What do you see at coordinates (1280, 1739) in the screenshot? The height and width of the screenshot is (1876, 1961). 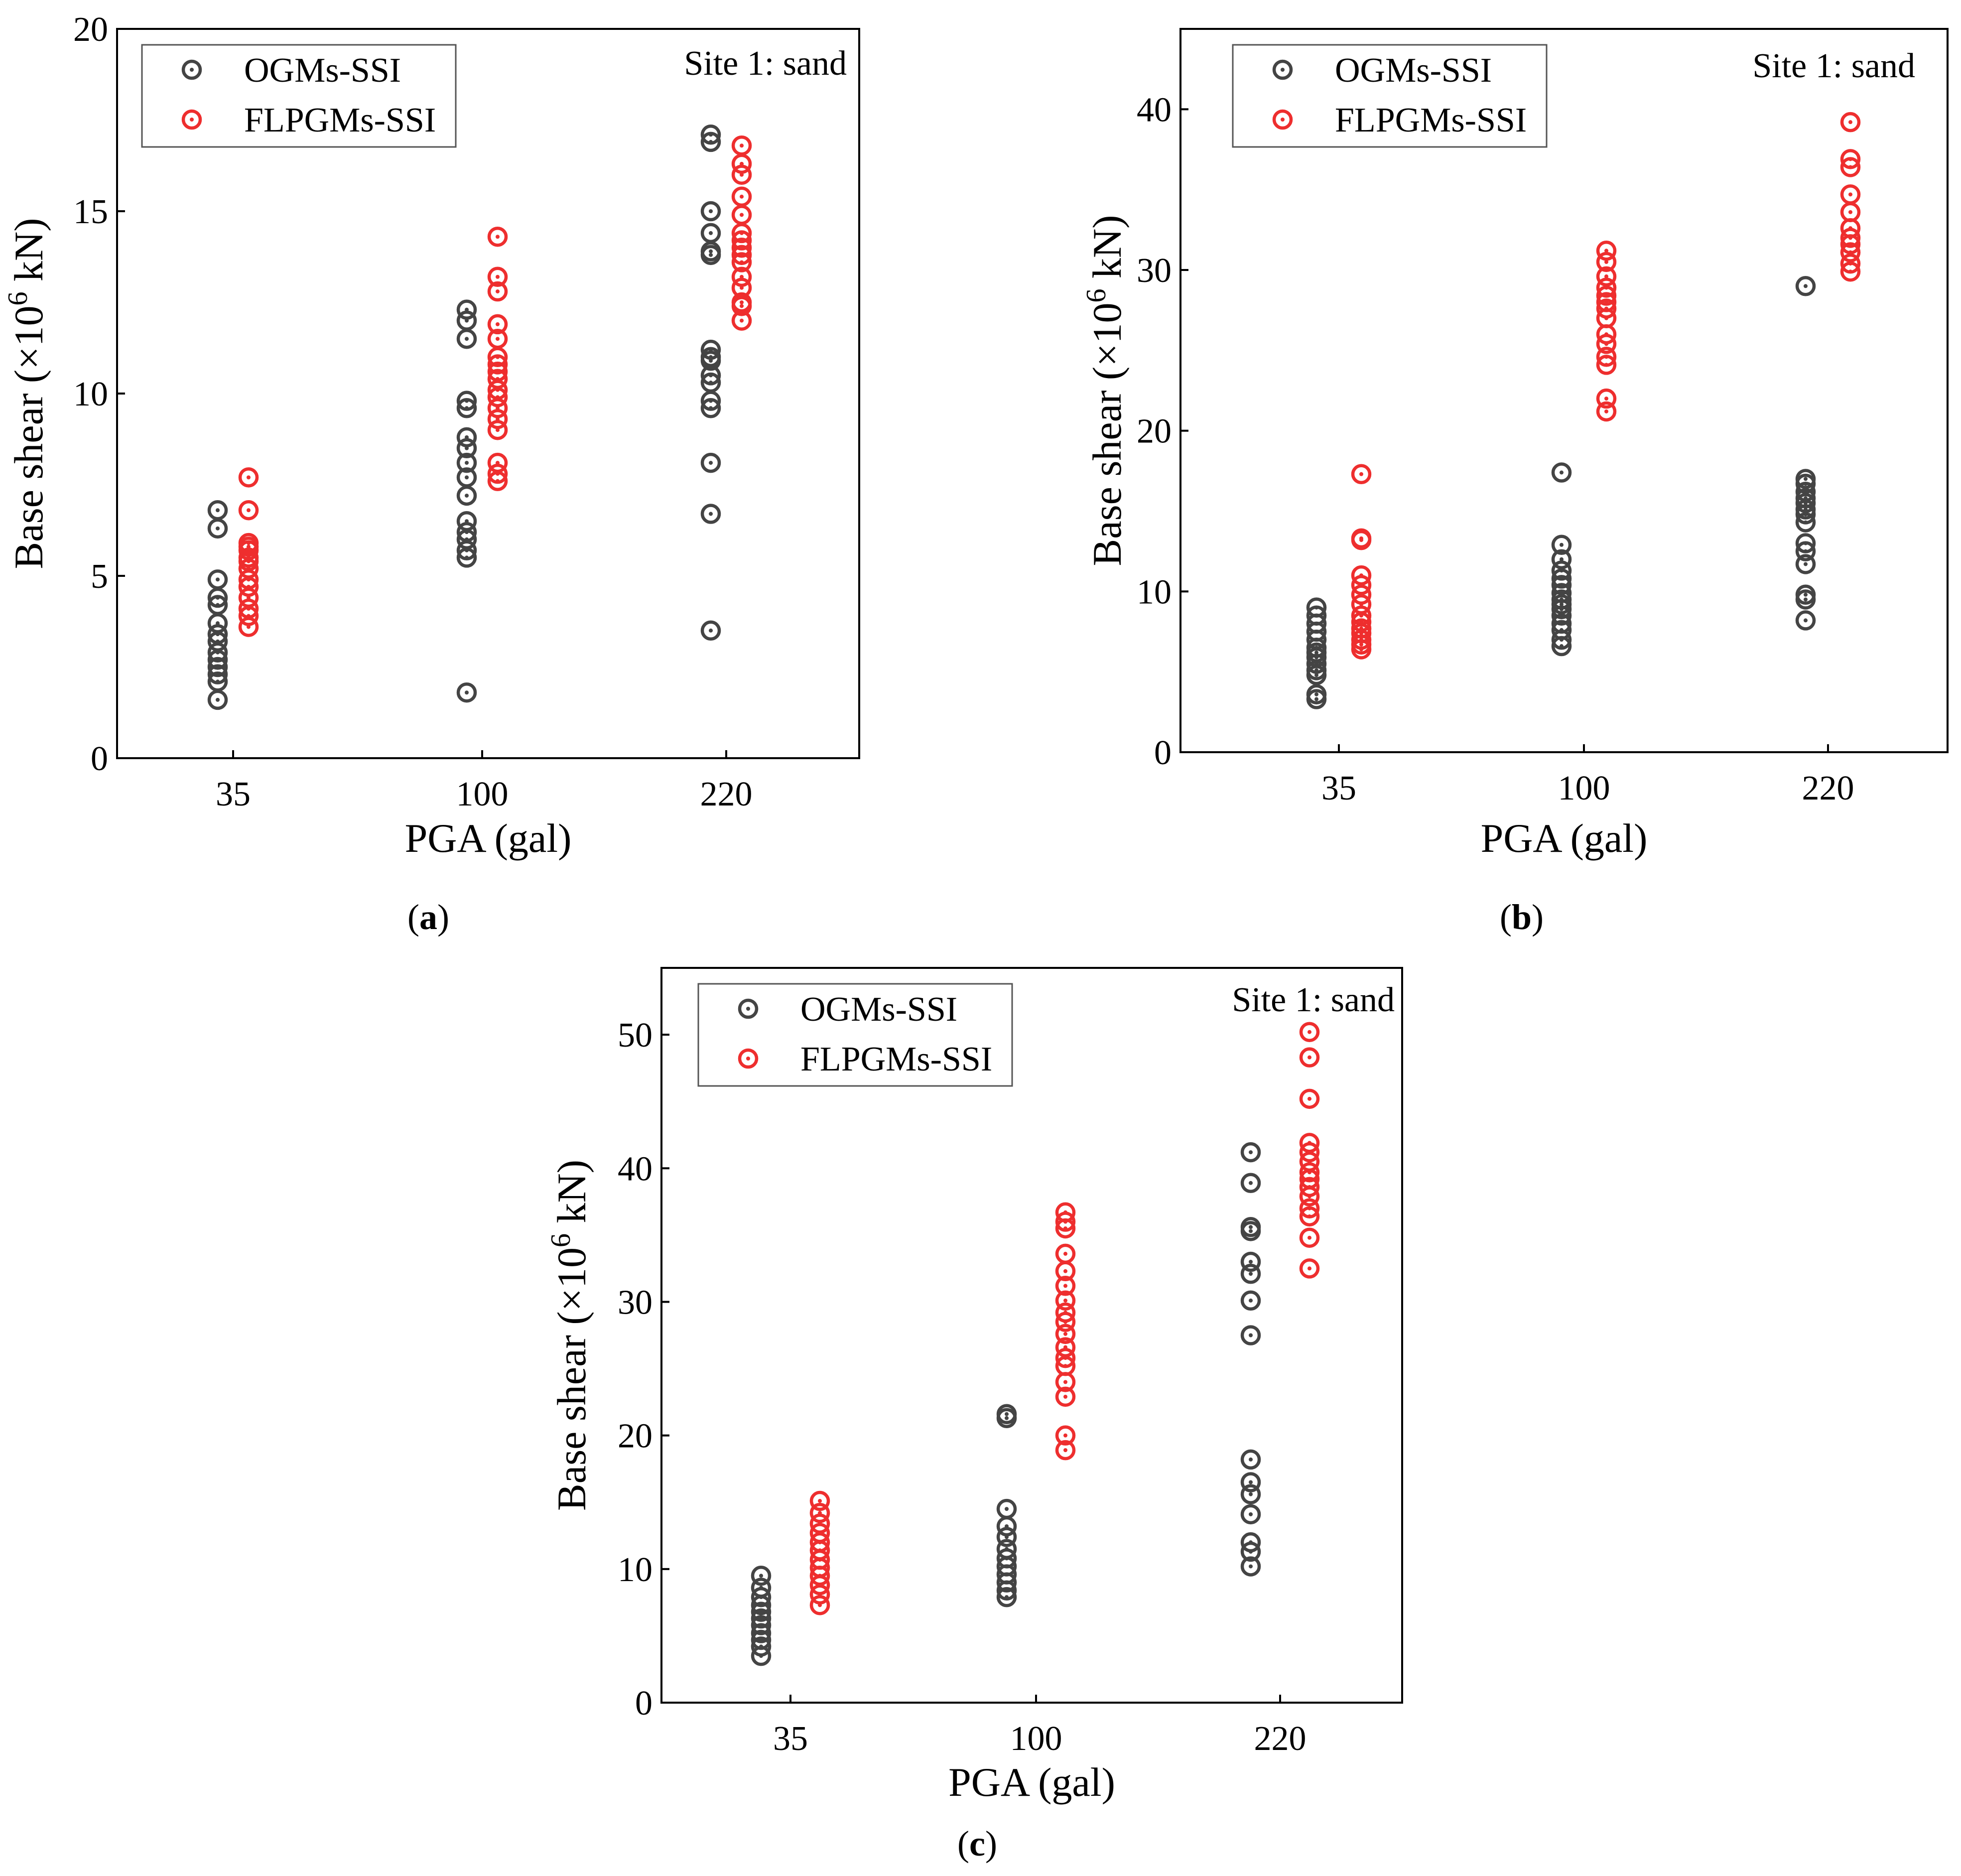 I see `x-tick-label: 220` at bounding box center [1280, 1739].